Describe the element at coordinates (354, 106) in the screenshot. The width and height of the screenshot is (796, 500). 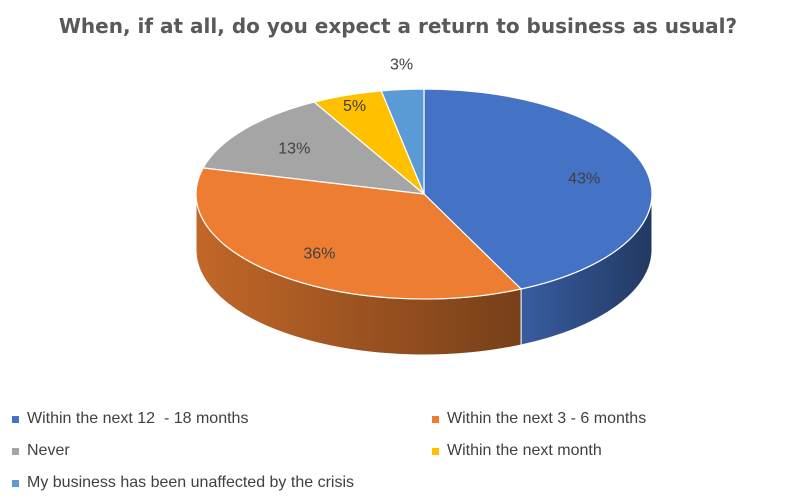
I see `data-label-4: 5%` at that location.